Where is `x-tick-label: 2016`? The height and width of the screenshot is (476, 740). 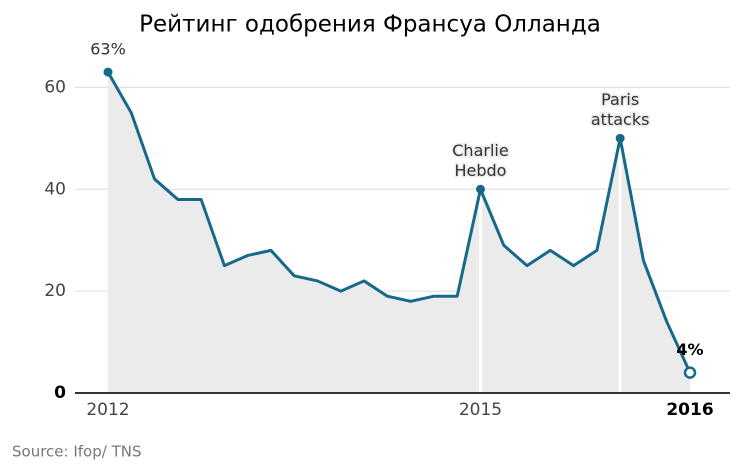
x-tick-label: 2016 is located at coordinates (689, 410).